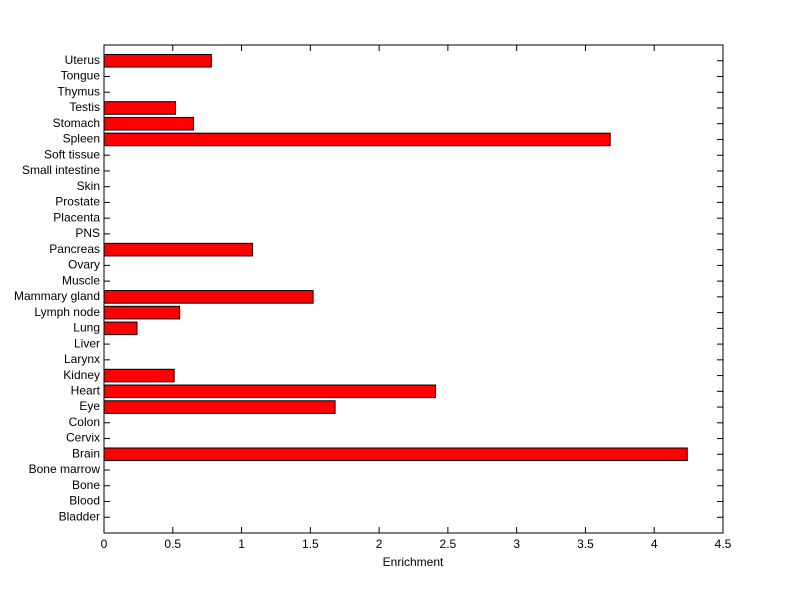  What do you see at coordinates (74, 249) in the screenshot?
I see `y-tick-label: Pancreas` at bounding box center [74, 249].